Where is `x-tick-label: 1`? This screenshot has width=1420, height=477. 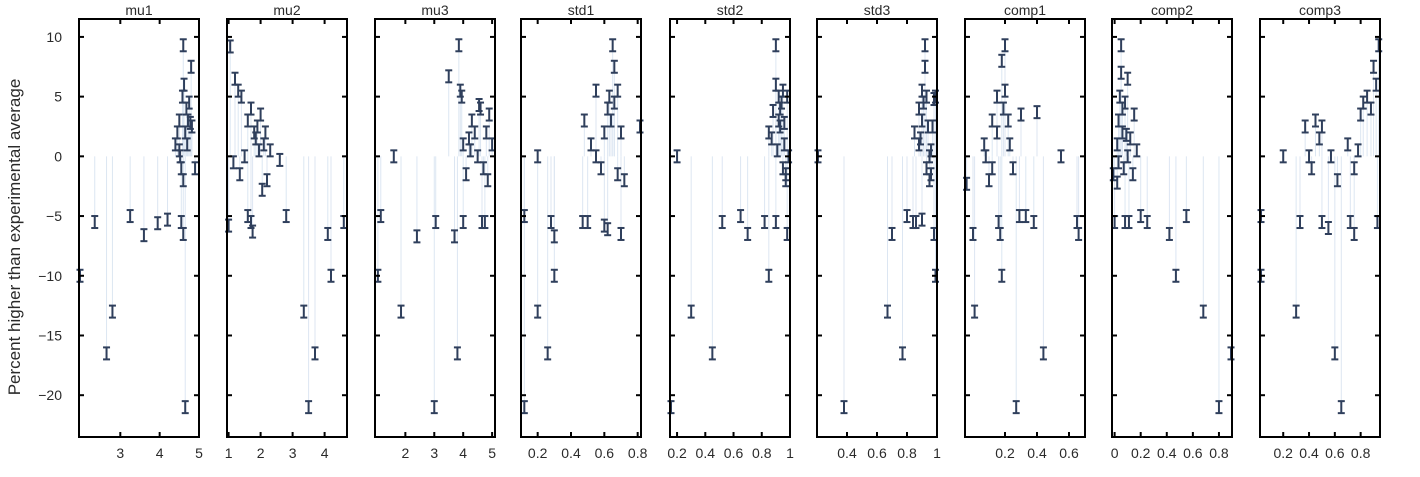 x-tick-label: 1 is located at coordinates (229, 453).